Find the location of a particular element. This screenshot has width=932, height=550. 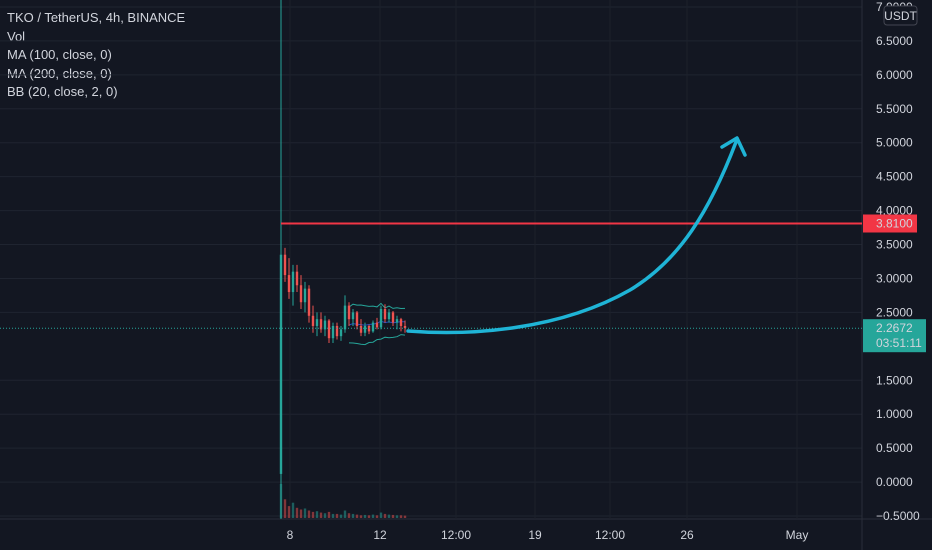

currency-badge is located at coordinates (900, 15).